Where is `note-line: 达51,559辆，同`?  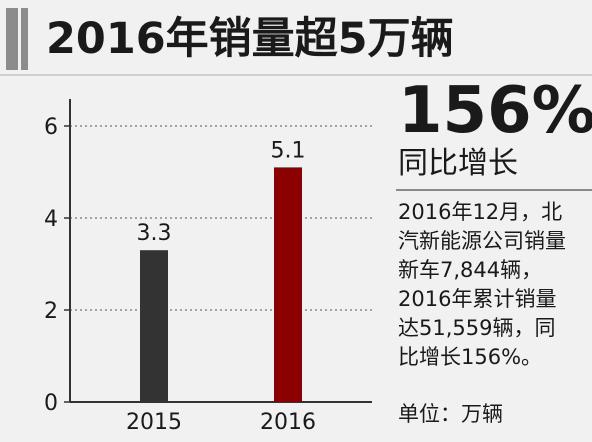 note-line: 达51,559辆，同 is located at coordinates (477, 328).